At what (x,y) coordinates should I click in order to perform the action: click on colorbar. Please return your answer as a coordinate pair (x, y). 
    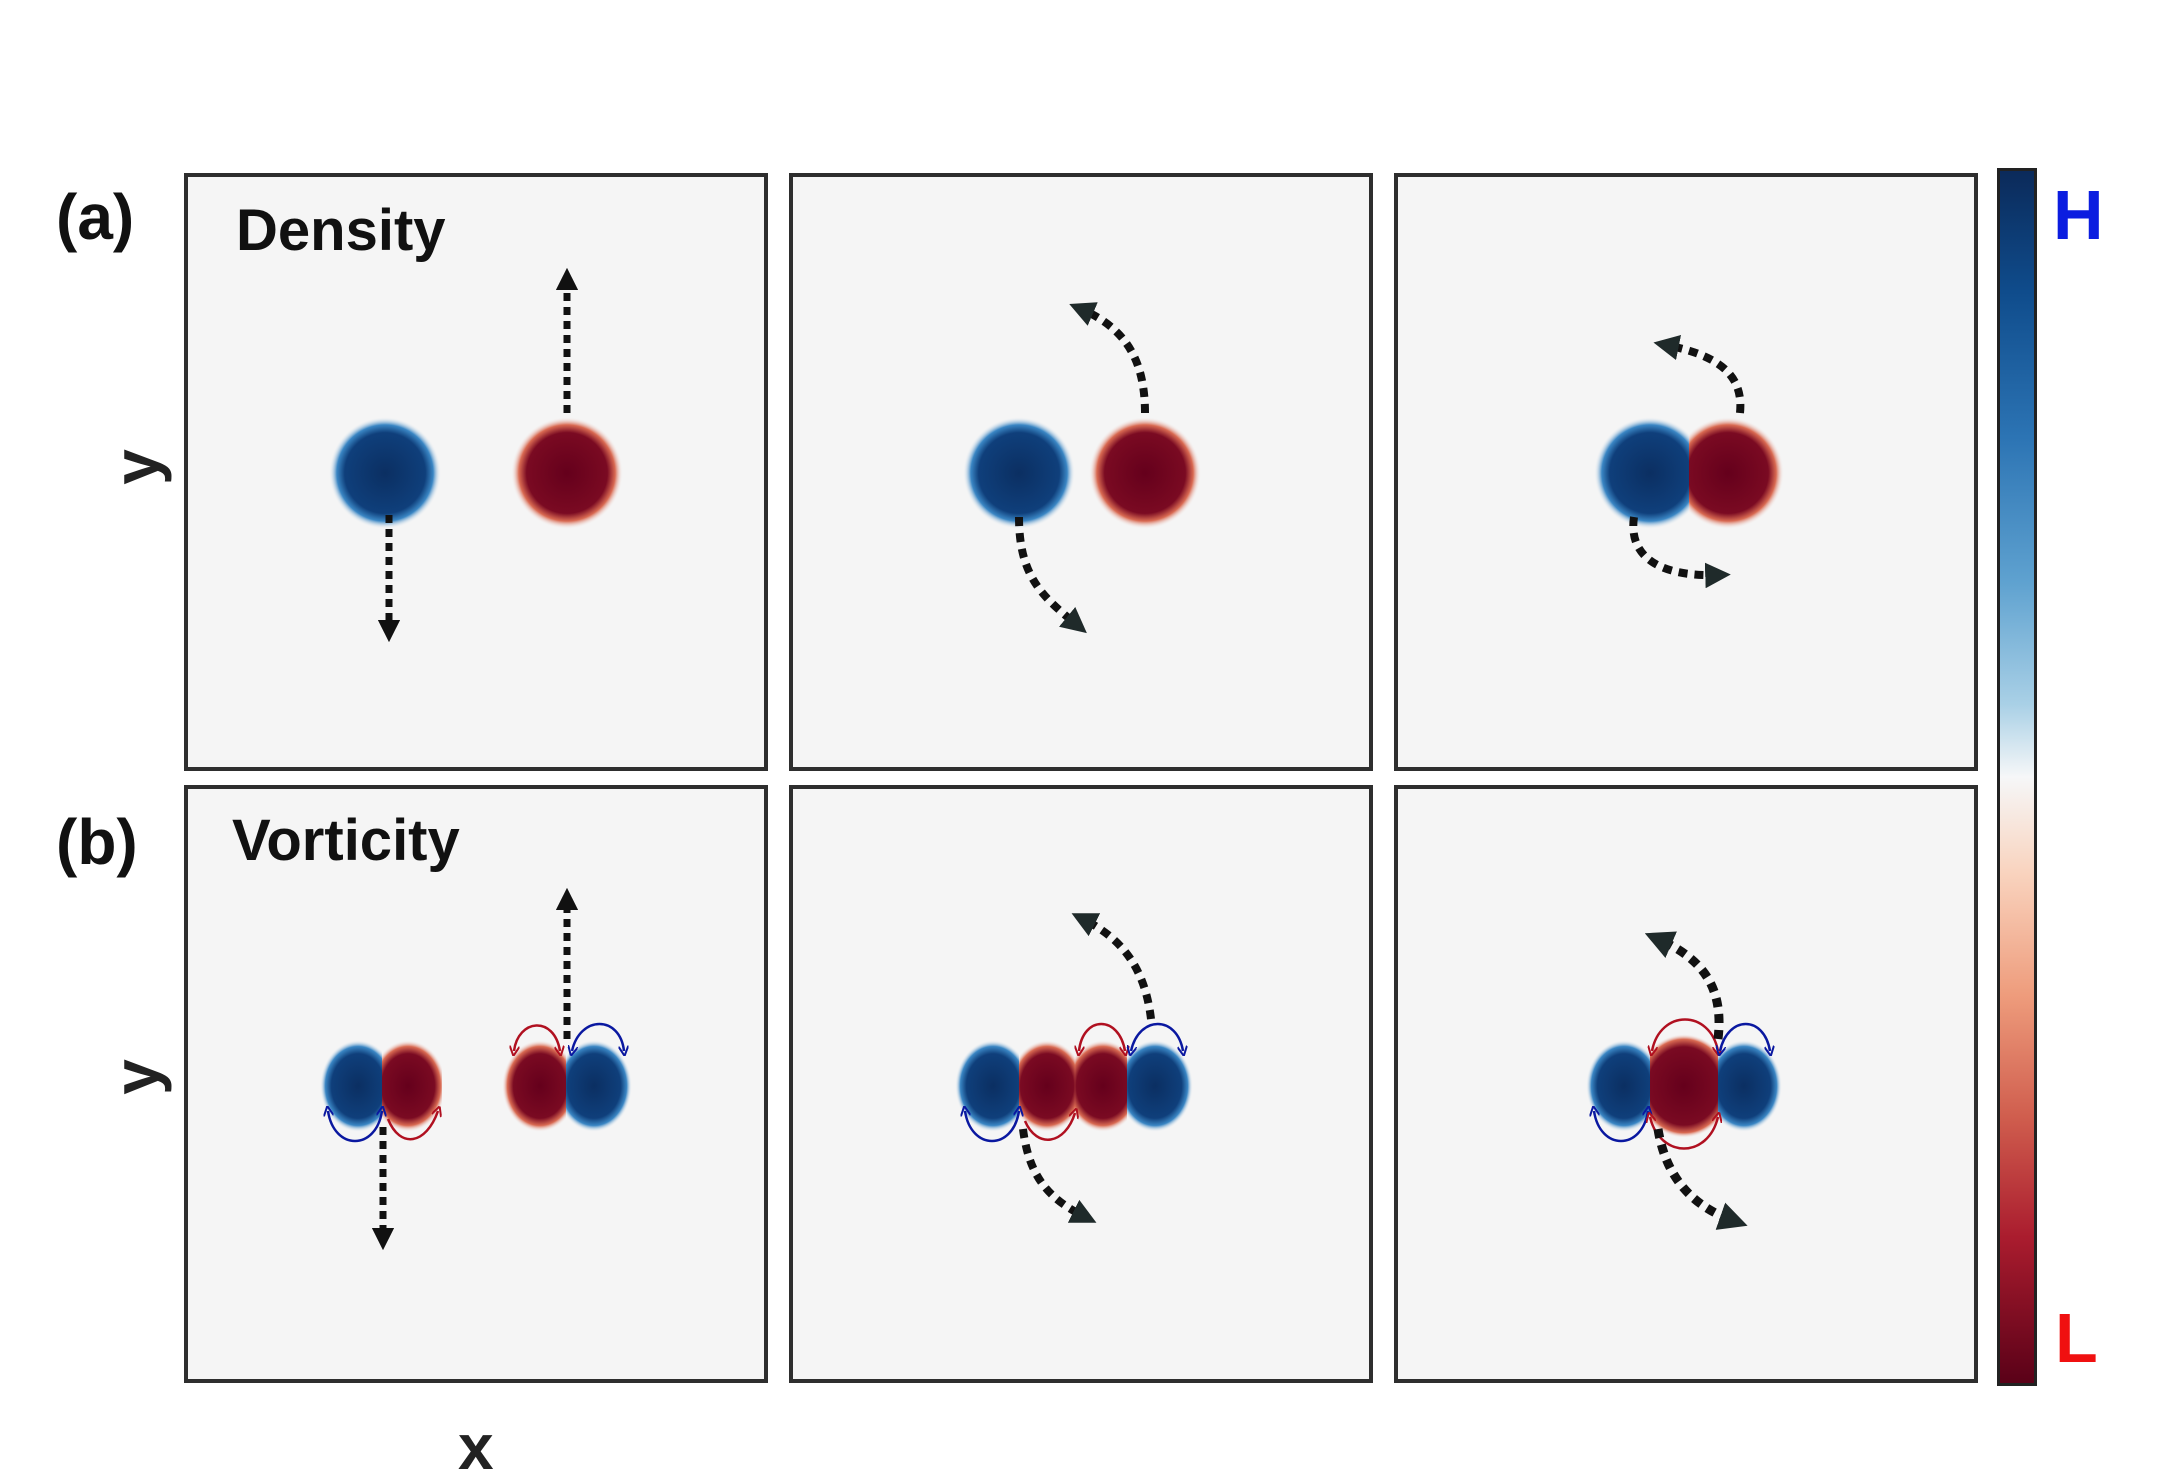
    Looking at the image, I should click on (2017, 777).